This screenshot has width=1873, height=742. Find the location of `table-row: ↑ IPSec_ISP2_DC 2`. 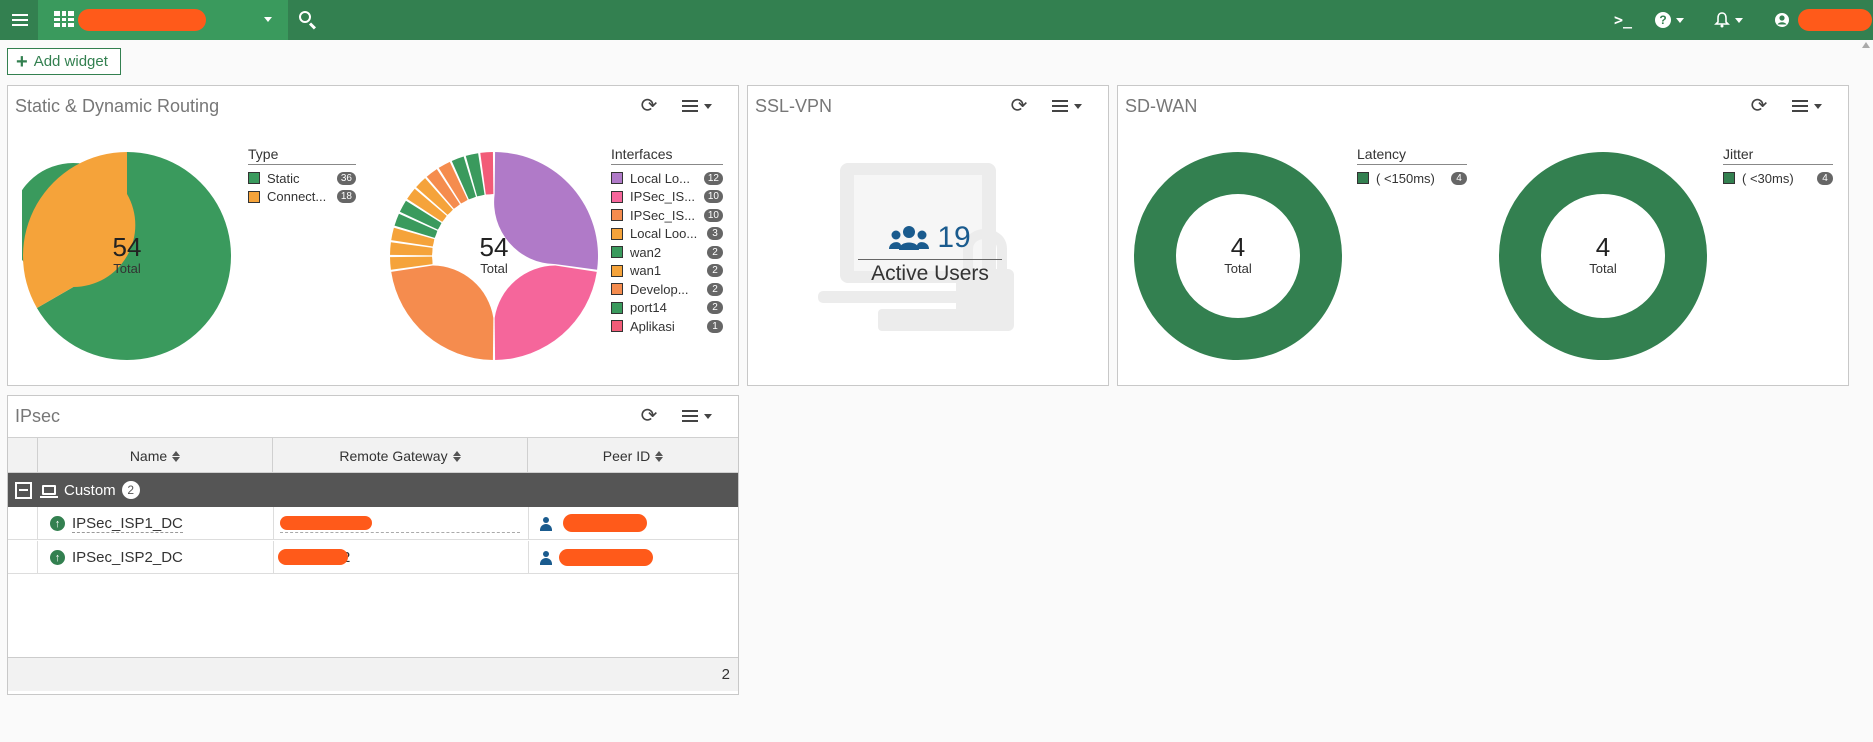

table-row: ↑ IPSec_ISP2_DC 2 is located at coordinates (373, 557).